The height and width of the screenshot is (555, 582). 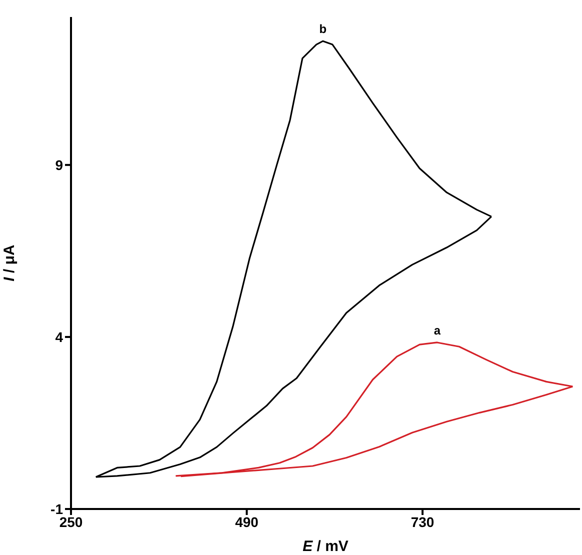 What do you see at coordinates (437, 330) in the screenshot?
I see `series-label: a` at bounding box center [437, 330].